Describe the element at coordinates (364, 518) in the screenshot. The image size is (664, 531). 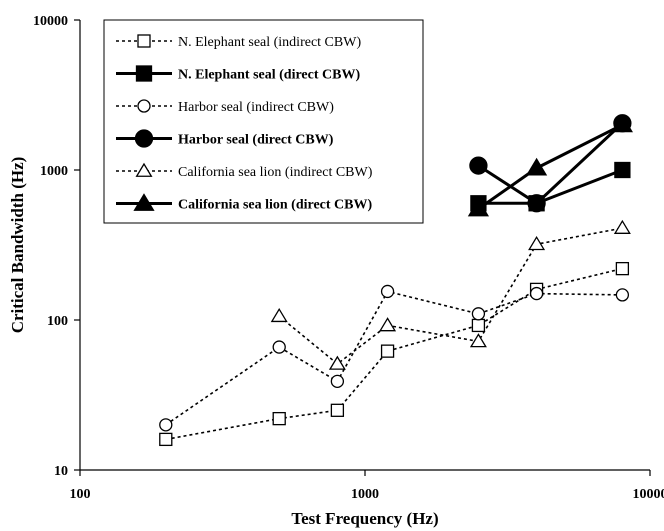
I see `x-axis-title: Test Frequency (Hz)` at that location.